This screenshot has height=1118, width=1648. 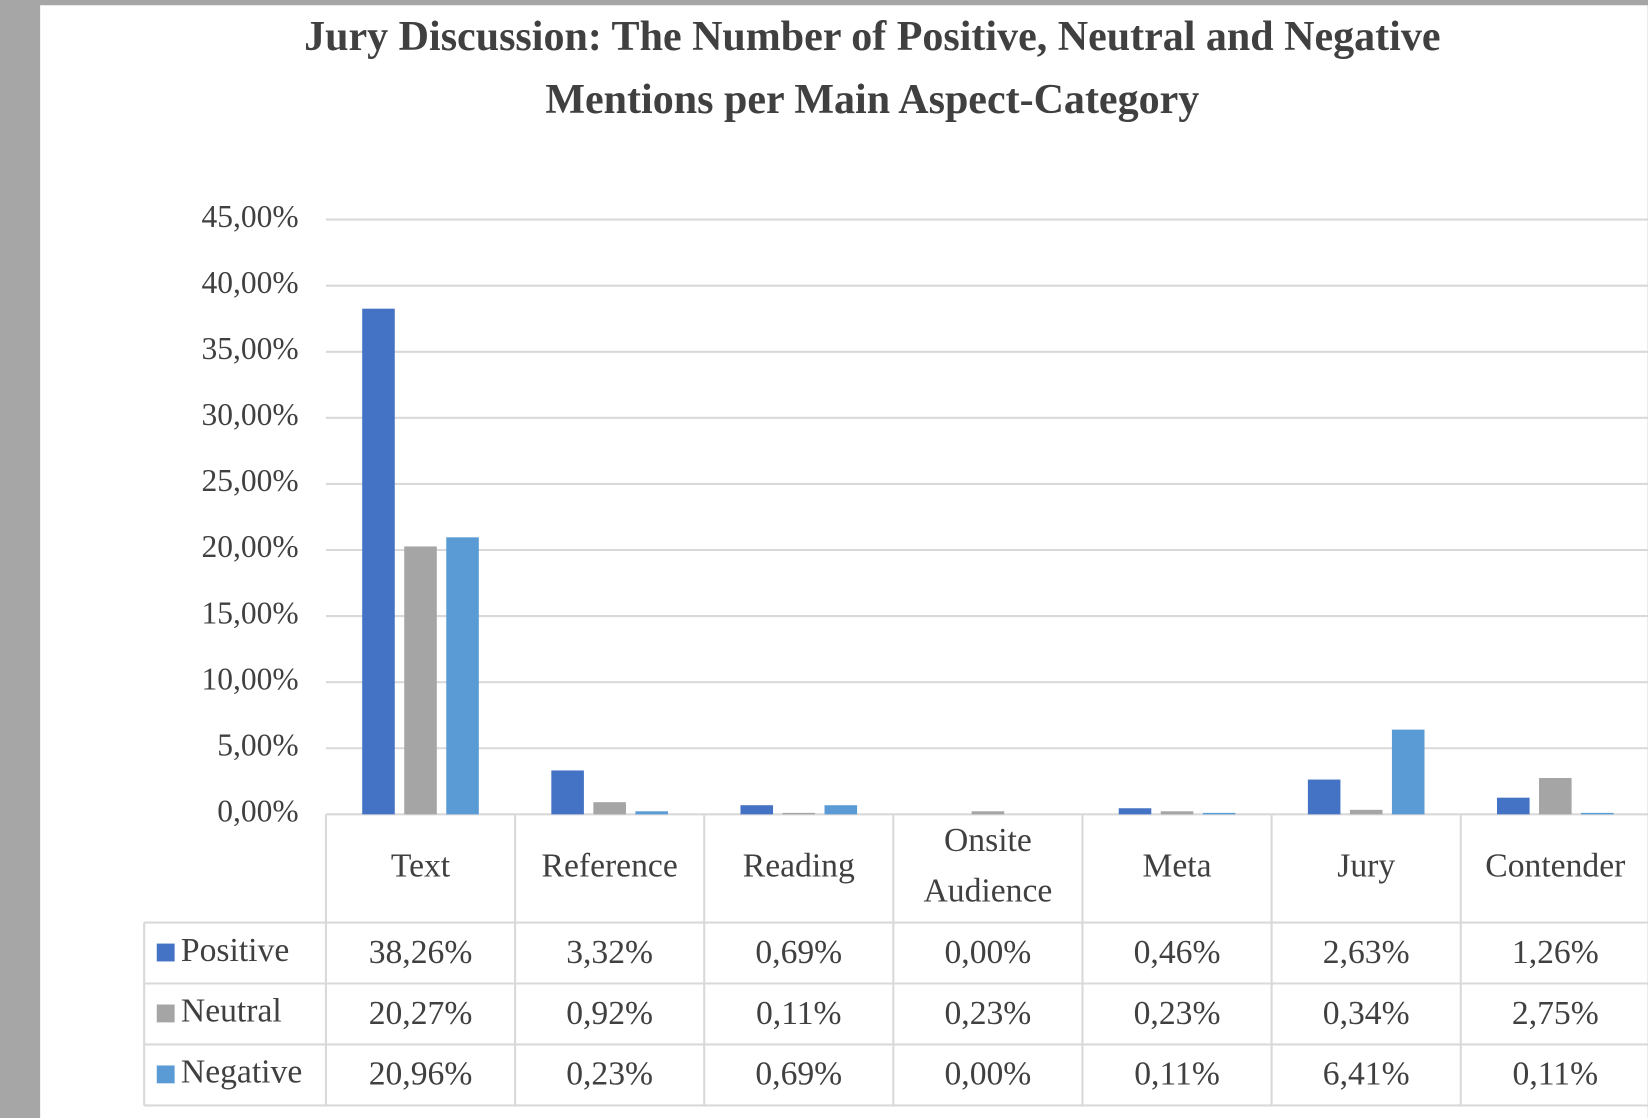 What do you see at coordinates (421, 1074) in the screenshot?
I see `table-value: 20,96%` at bounding box center [421, 1074].